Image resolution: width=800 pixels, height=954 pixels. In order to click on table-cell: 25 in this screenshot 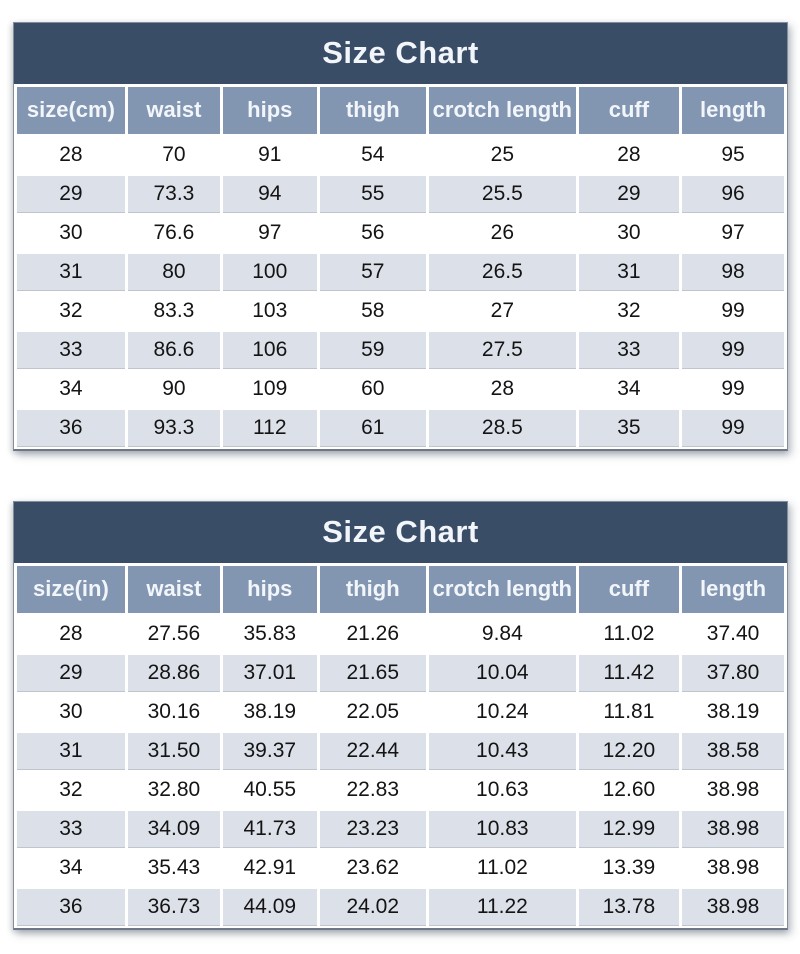, I will do `click(502, 155)`.